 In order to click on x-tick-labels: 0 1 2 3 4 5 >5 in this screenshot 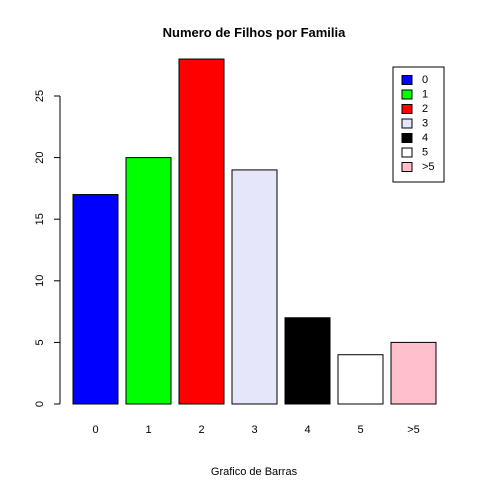, I will do `click(255, 430)`.